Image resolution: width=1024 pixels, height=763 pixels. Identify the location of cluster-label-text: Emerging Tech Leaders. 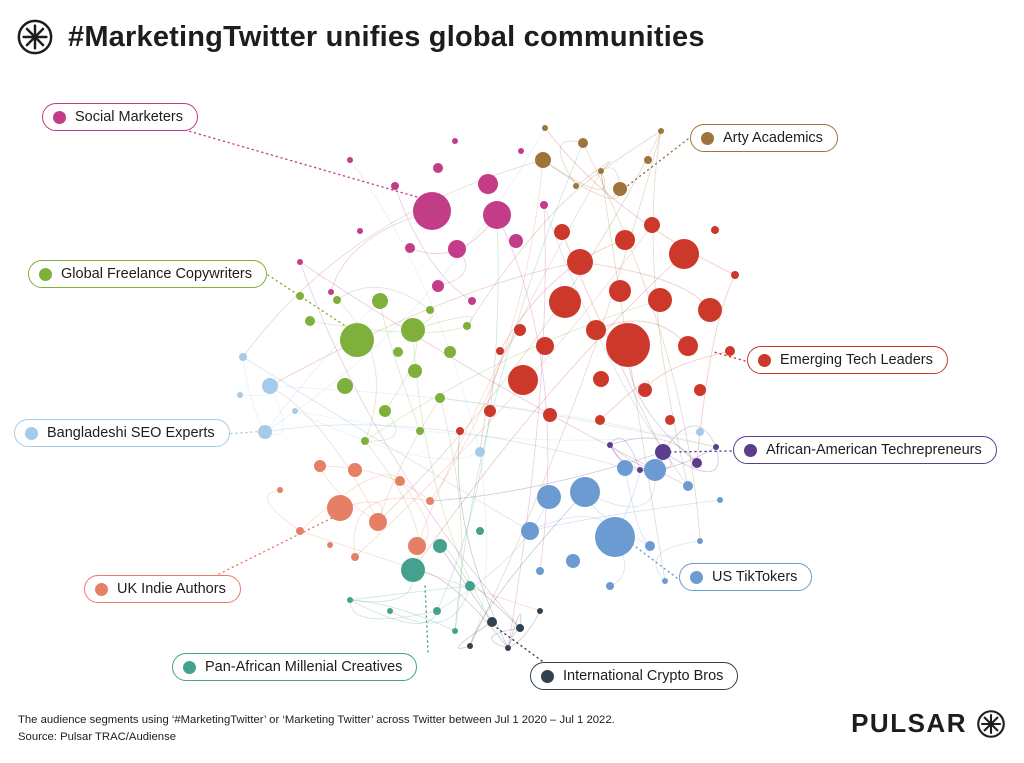
(856, 360).